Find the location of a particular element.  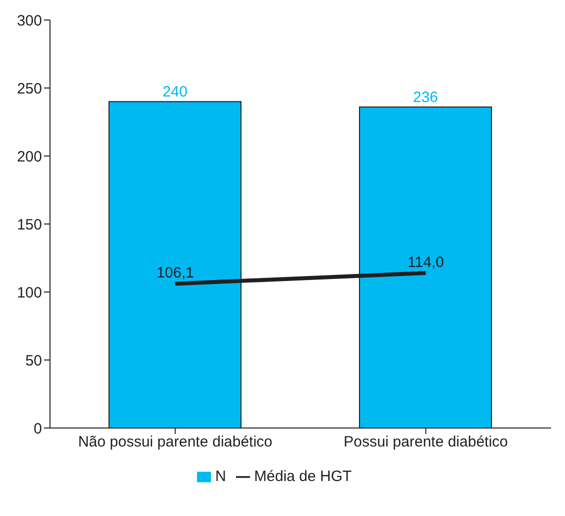

legend-label: Média de HGT is located at coordinates (303, 476).